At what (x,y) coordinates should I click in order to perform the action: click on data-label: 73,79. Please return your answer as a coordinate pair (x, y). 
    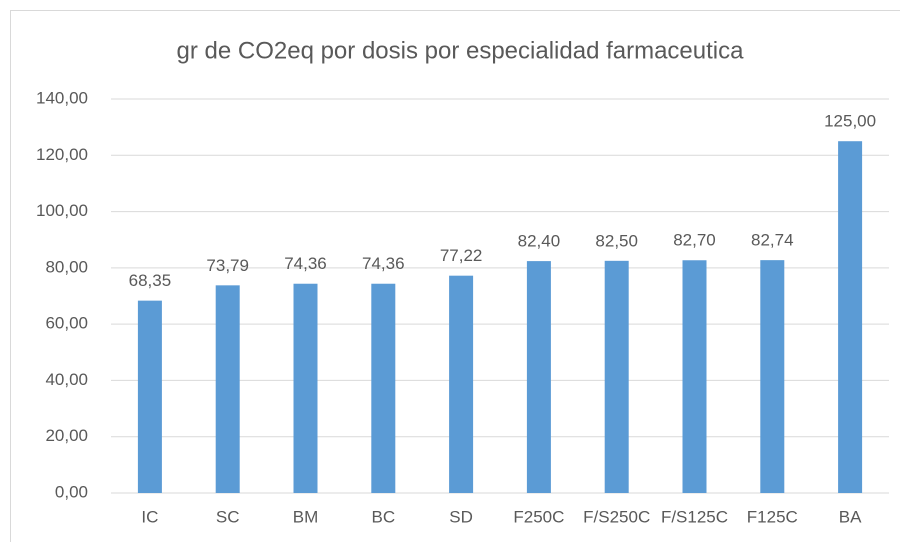
    Looking at the image, I should click on (227, 265).